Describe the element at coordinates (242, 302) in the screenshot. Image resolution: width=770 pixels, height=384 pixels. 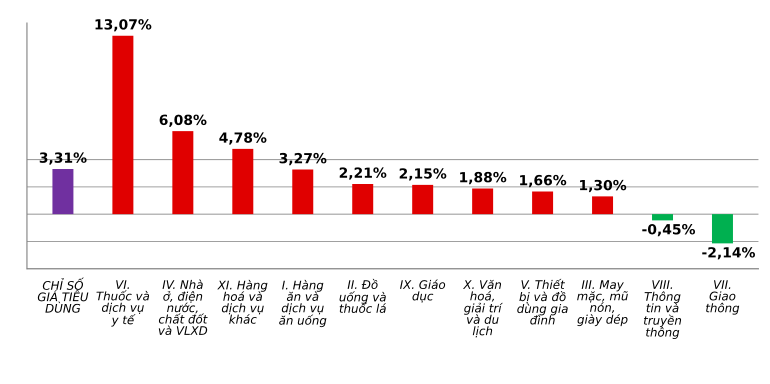
I see `x-tick-label: XI. Hàng hoá và dịch vụ khác` at that location.